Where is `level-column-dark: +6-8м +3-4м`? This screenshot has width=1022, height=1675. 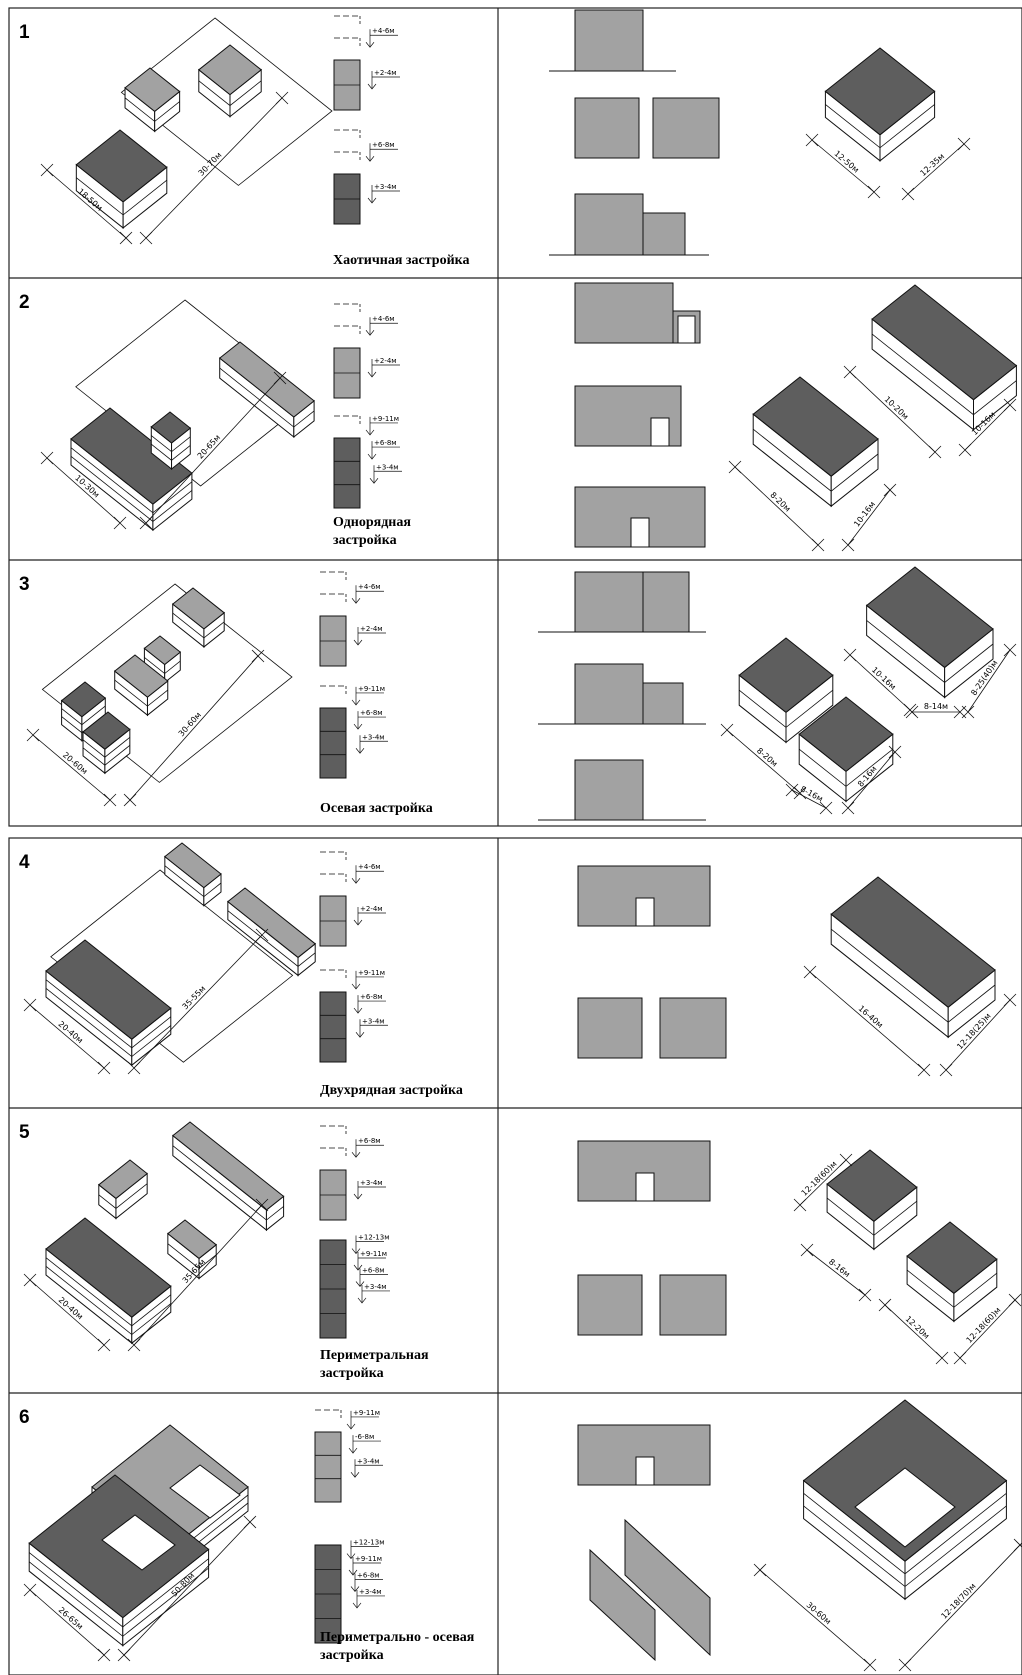 level-column-dark: +6-8м +3-4м is located at coordinates (366, 177).